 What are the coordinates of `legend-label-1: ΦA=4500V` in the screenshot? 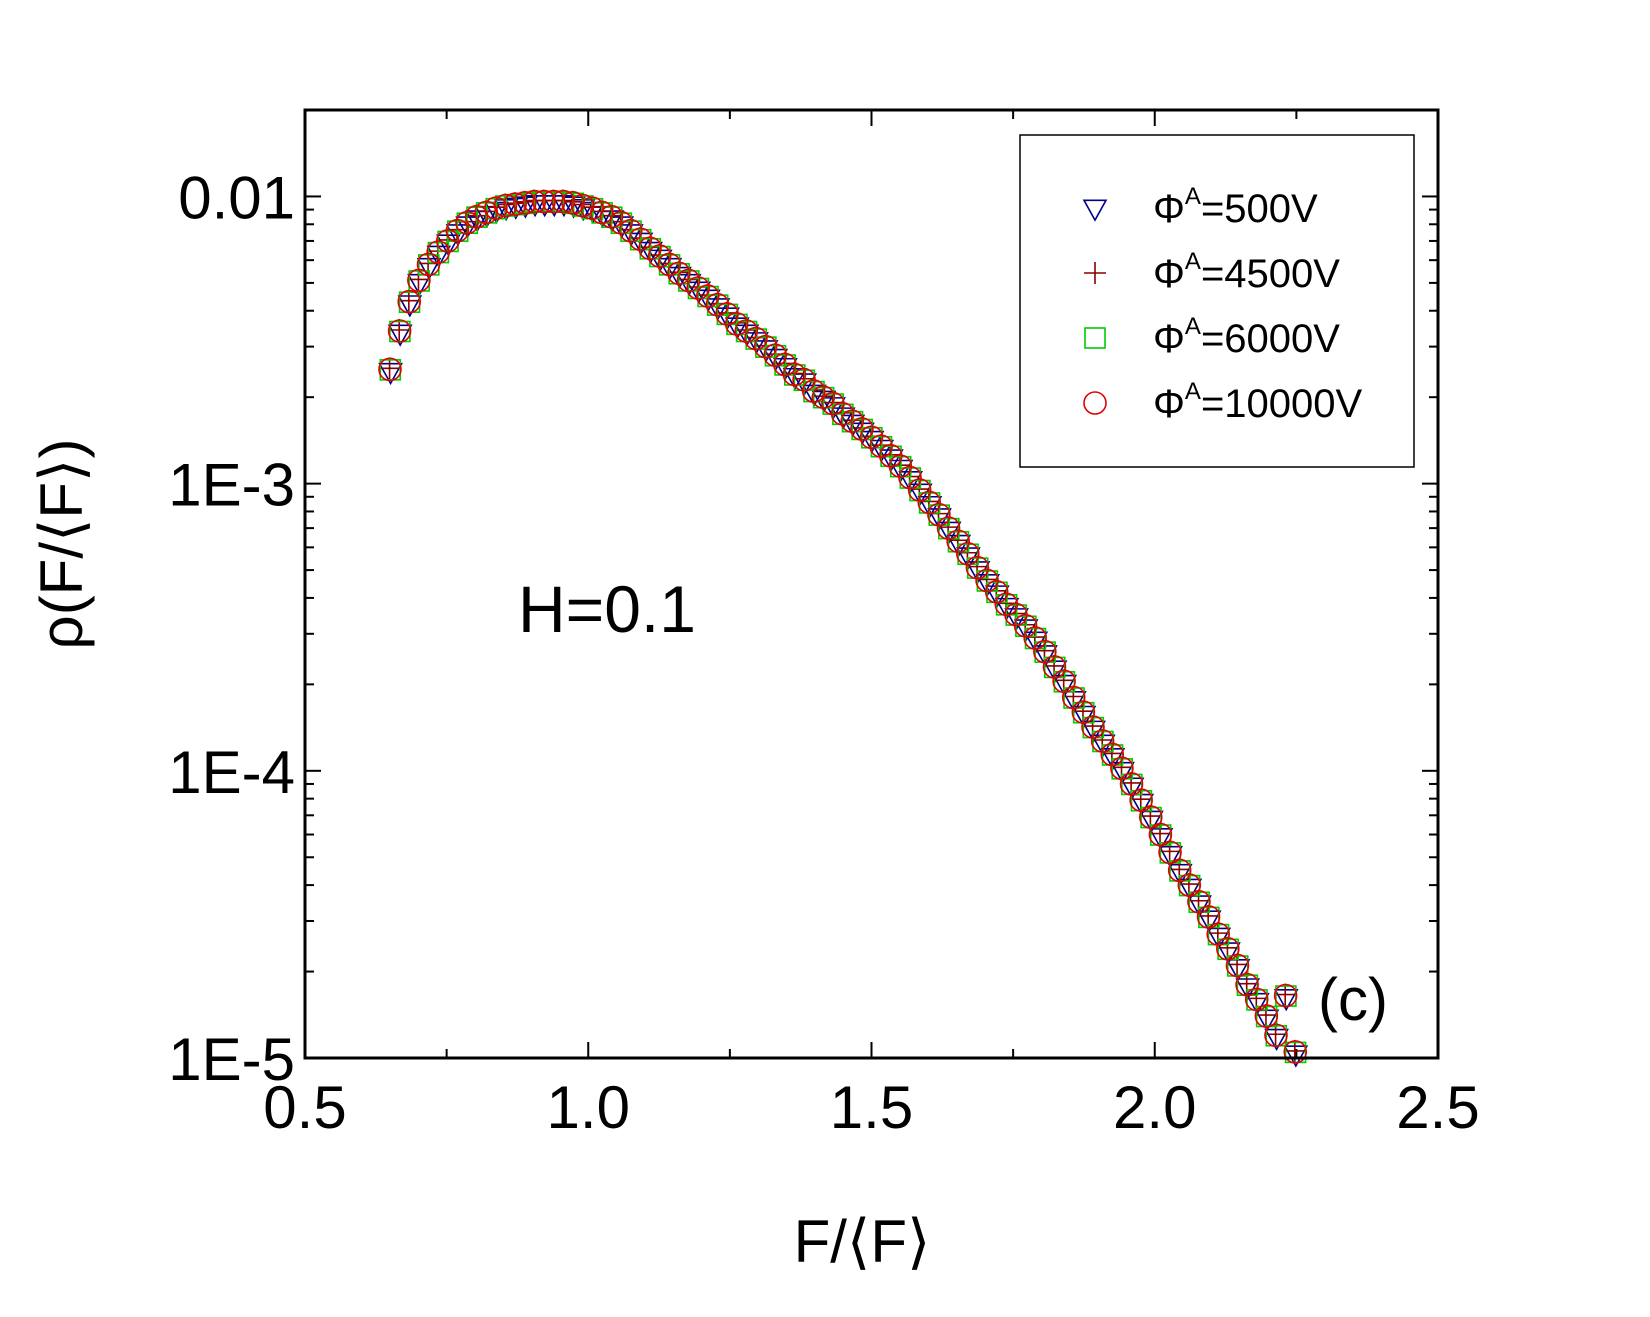 It's located at (1246, 272).